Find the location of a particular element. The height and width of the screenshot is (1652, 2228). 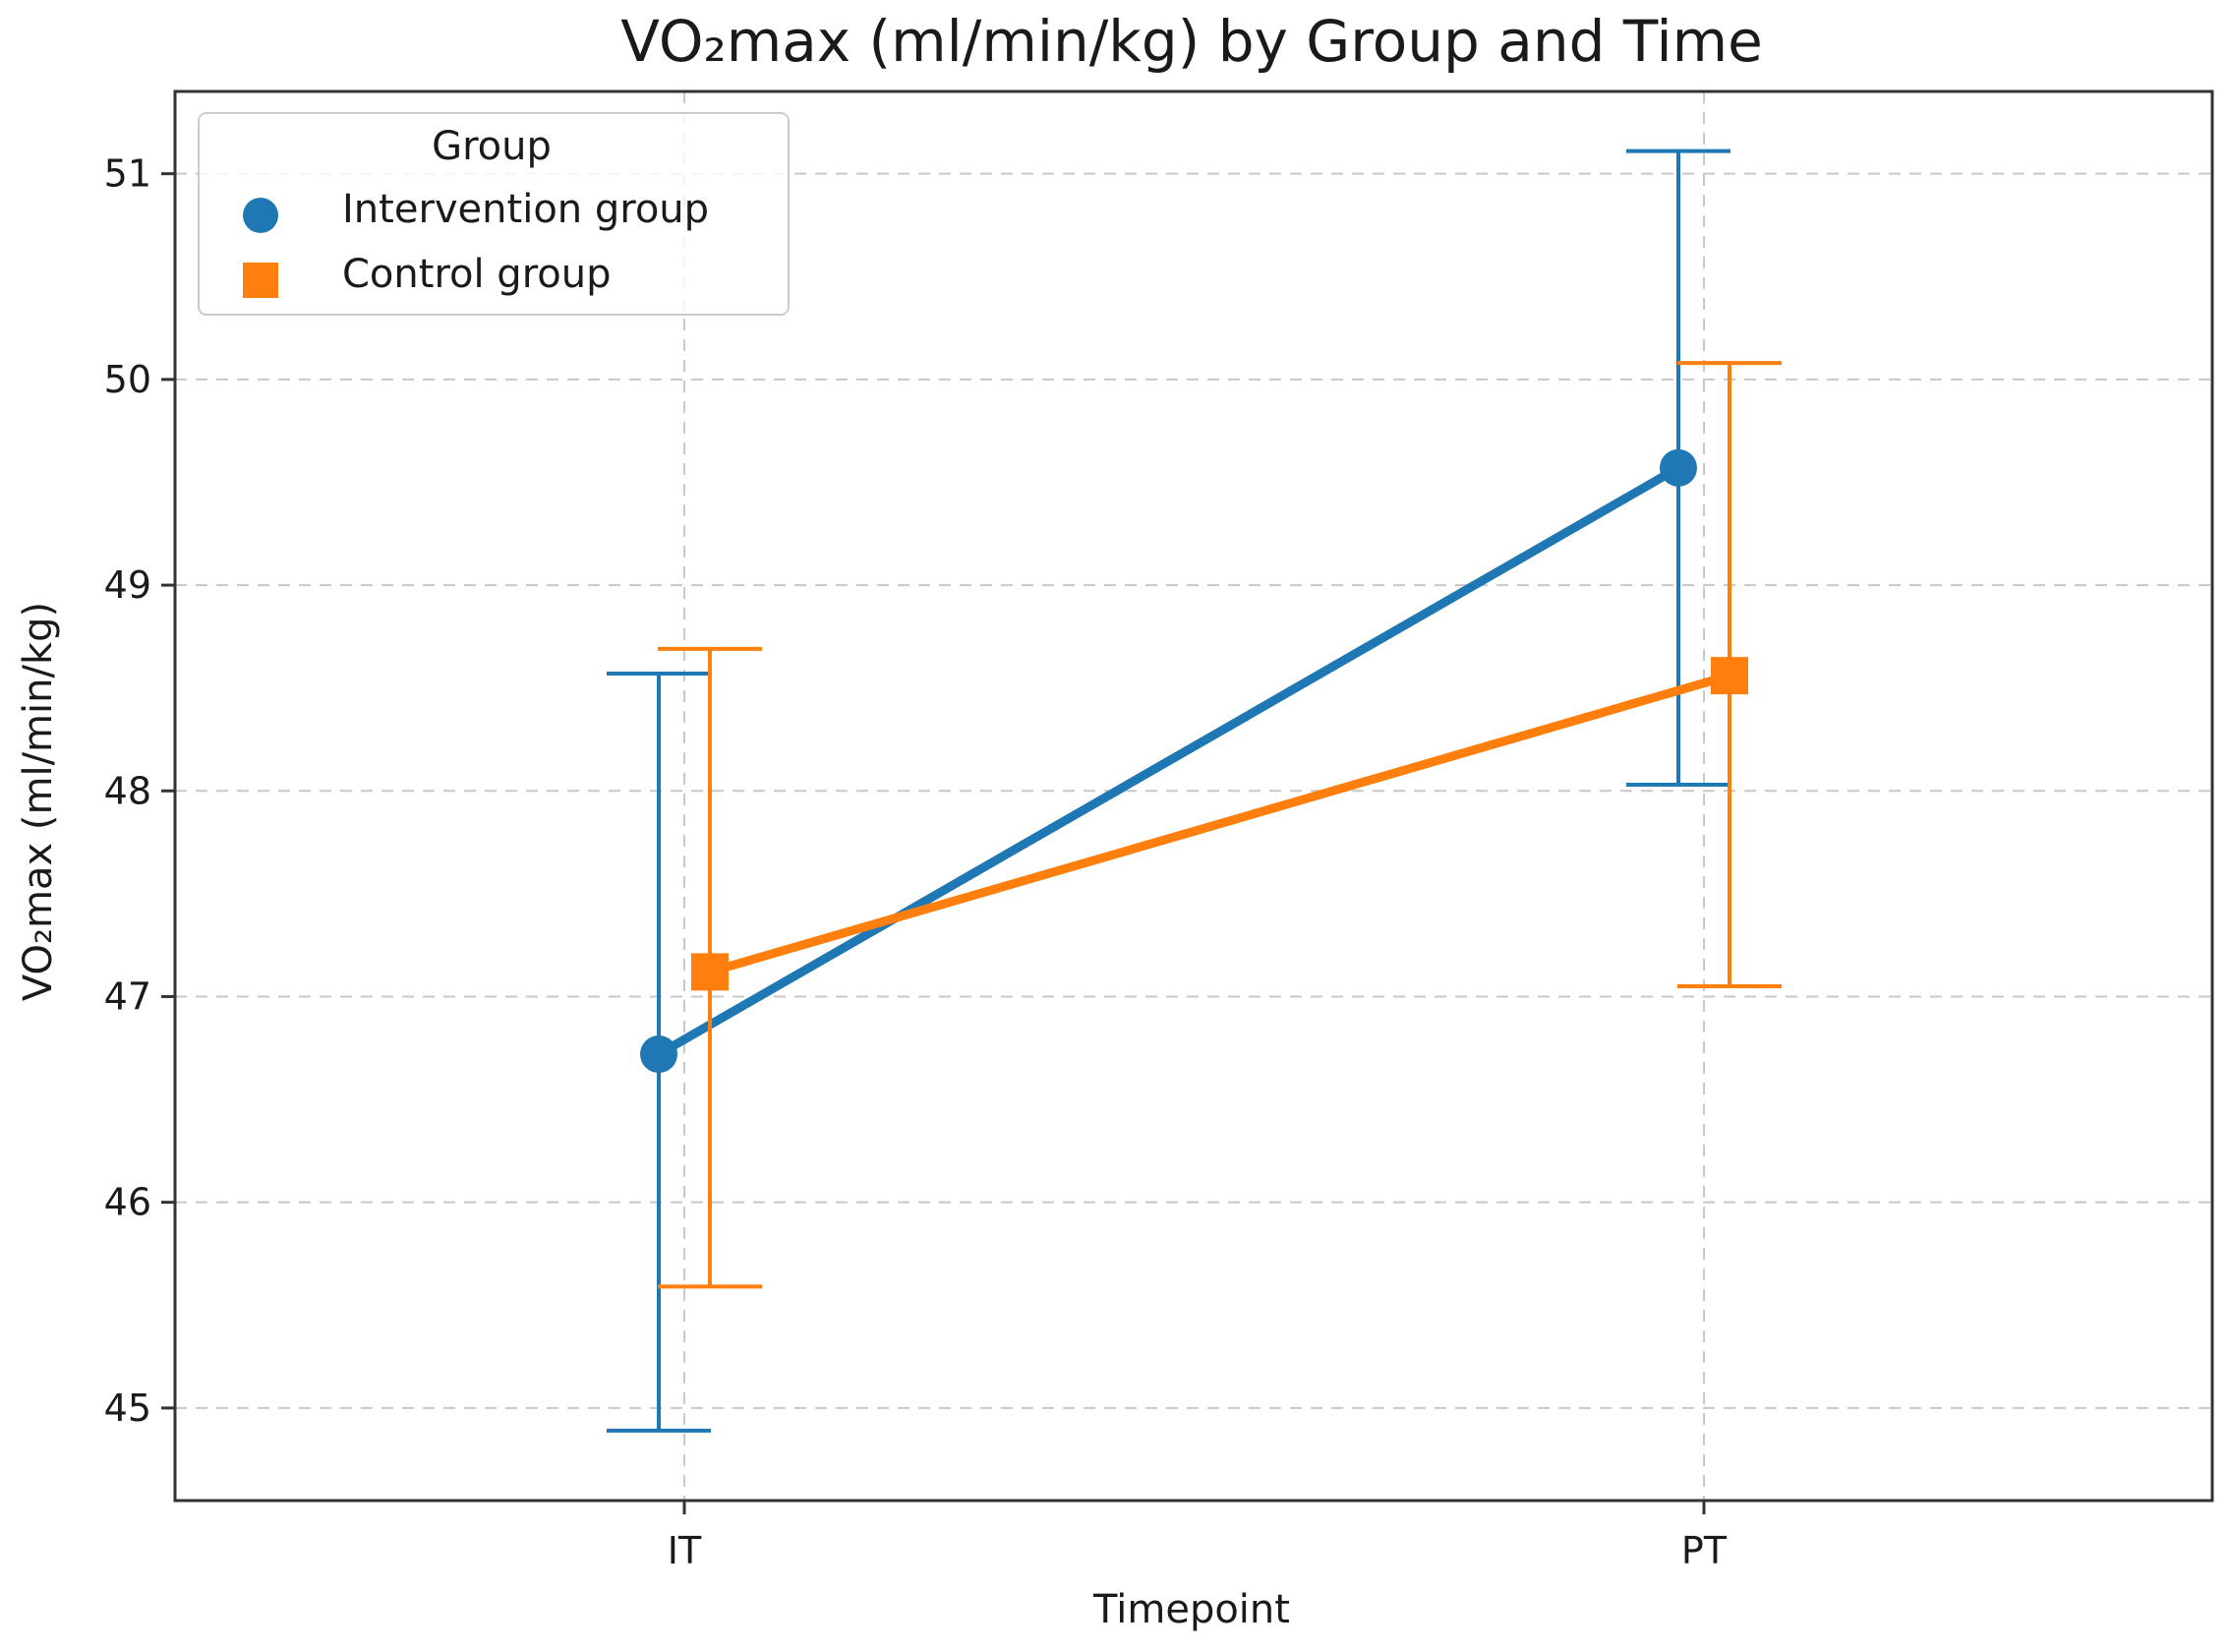

x-tick-label: PT is located at coordinates (1704, 1550).